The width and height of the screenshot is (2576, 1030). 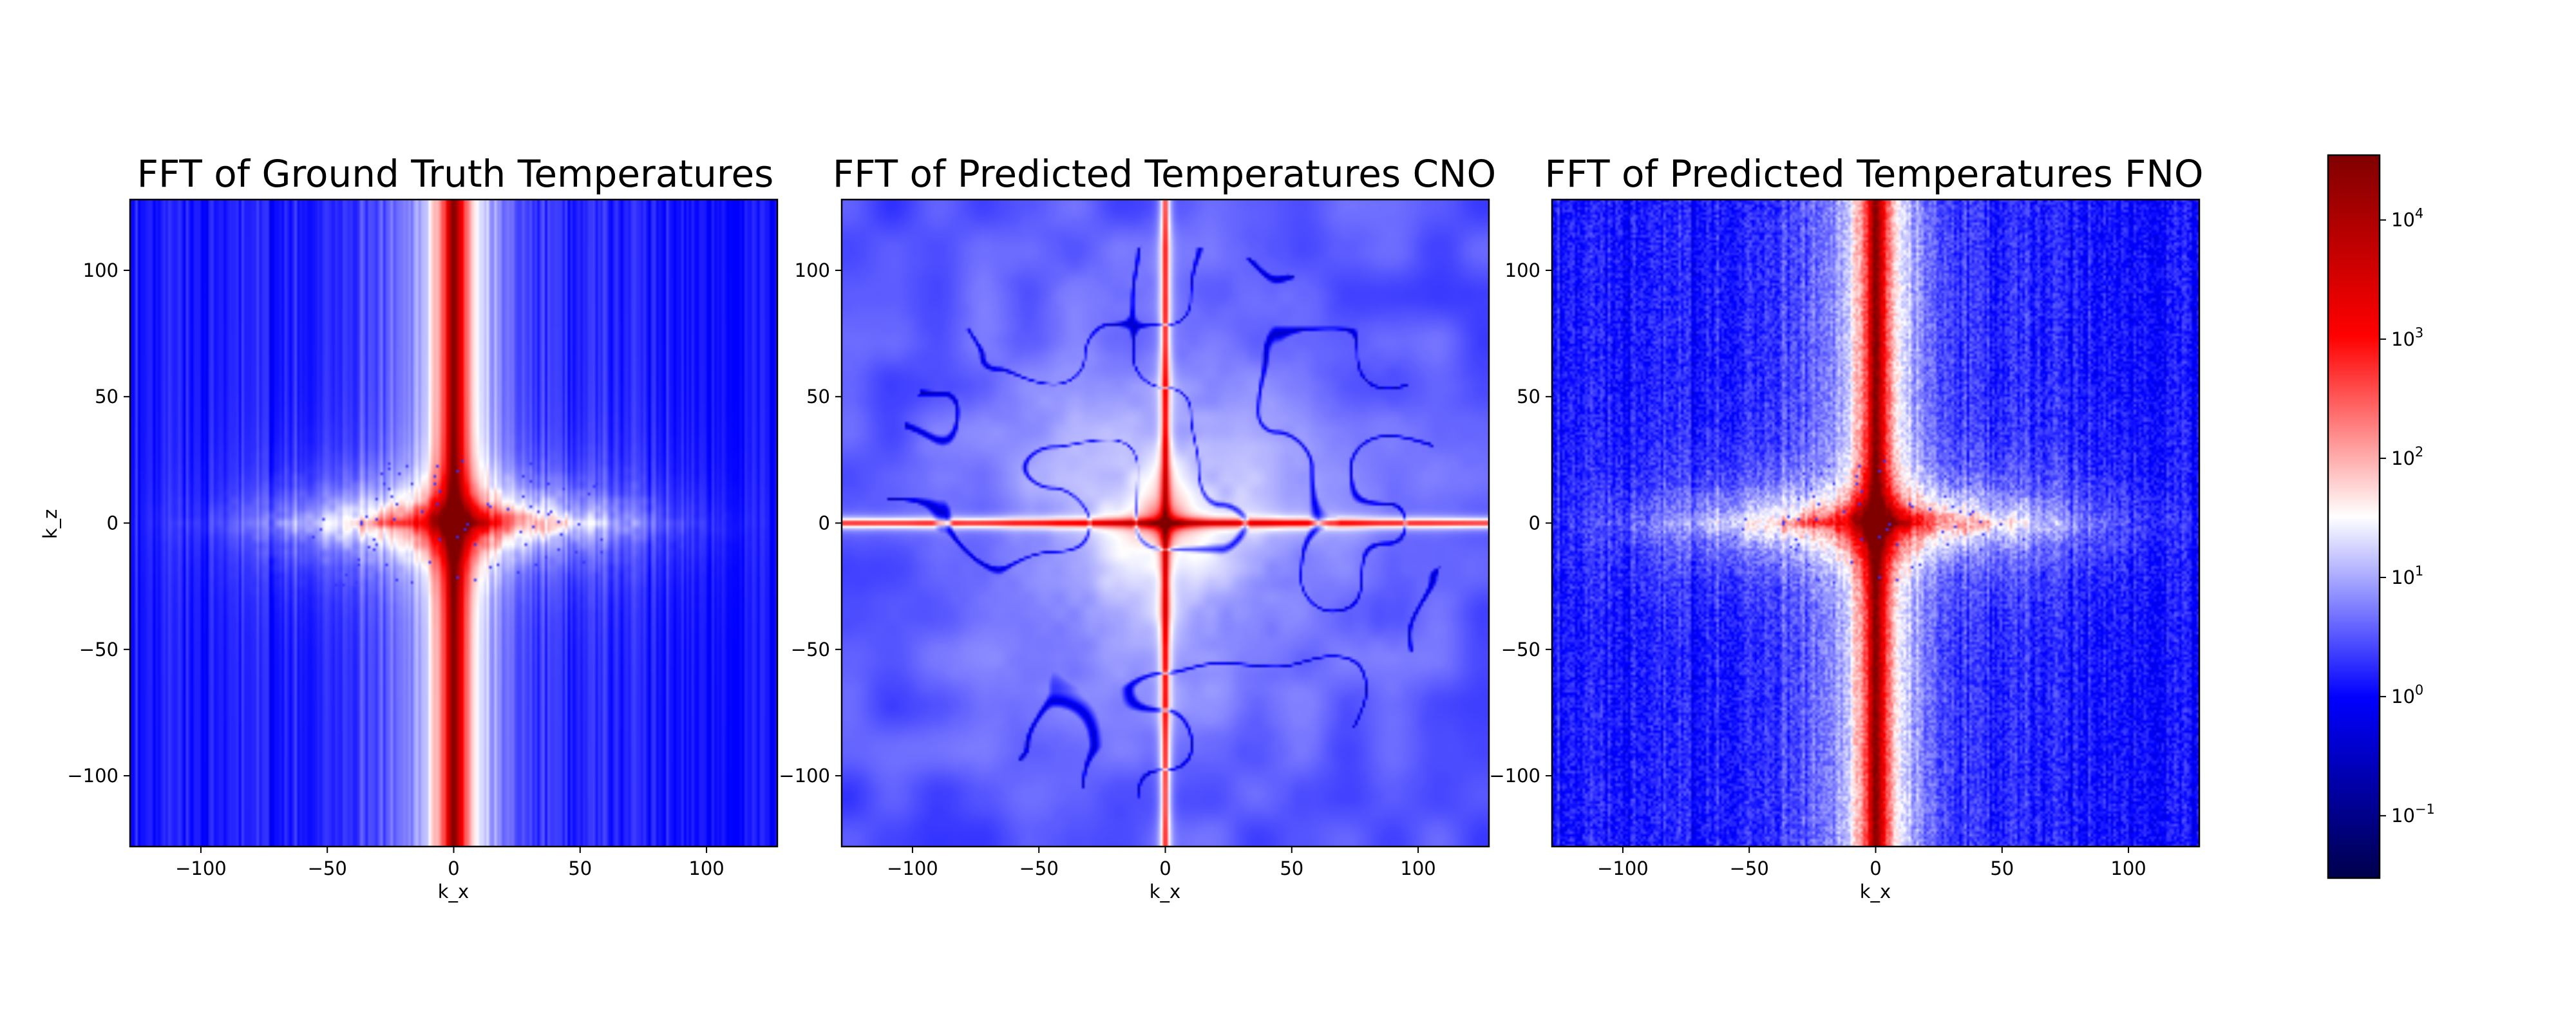 What do you see at coordinates (2407, 694) in the screenshot?
I see `colorbar-tick-label: 10⁰` at bounding box center [2407, 694].